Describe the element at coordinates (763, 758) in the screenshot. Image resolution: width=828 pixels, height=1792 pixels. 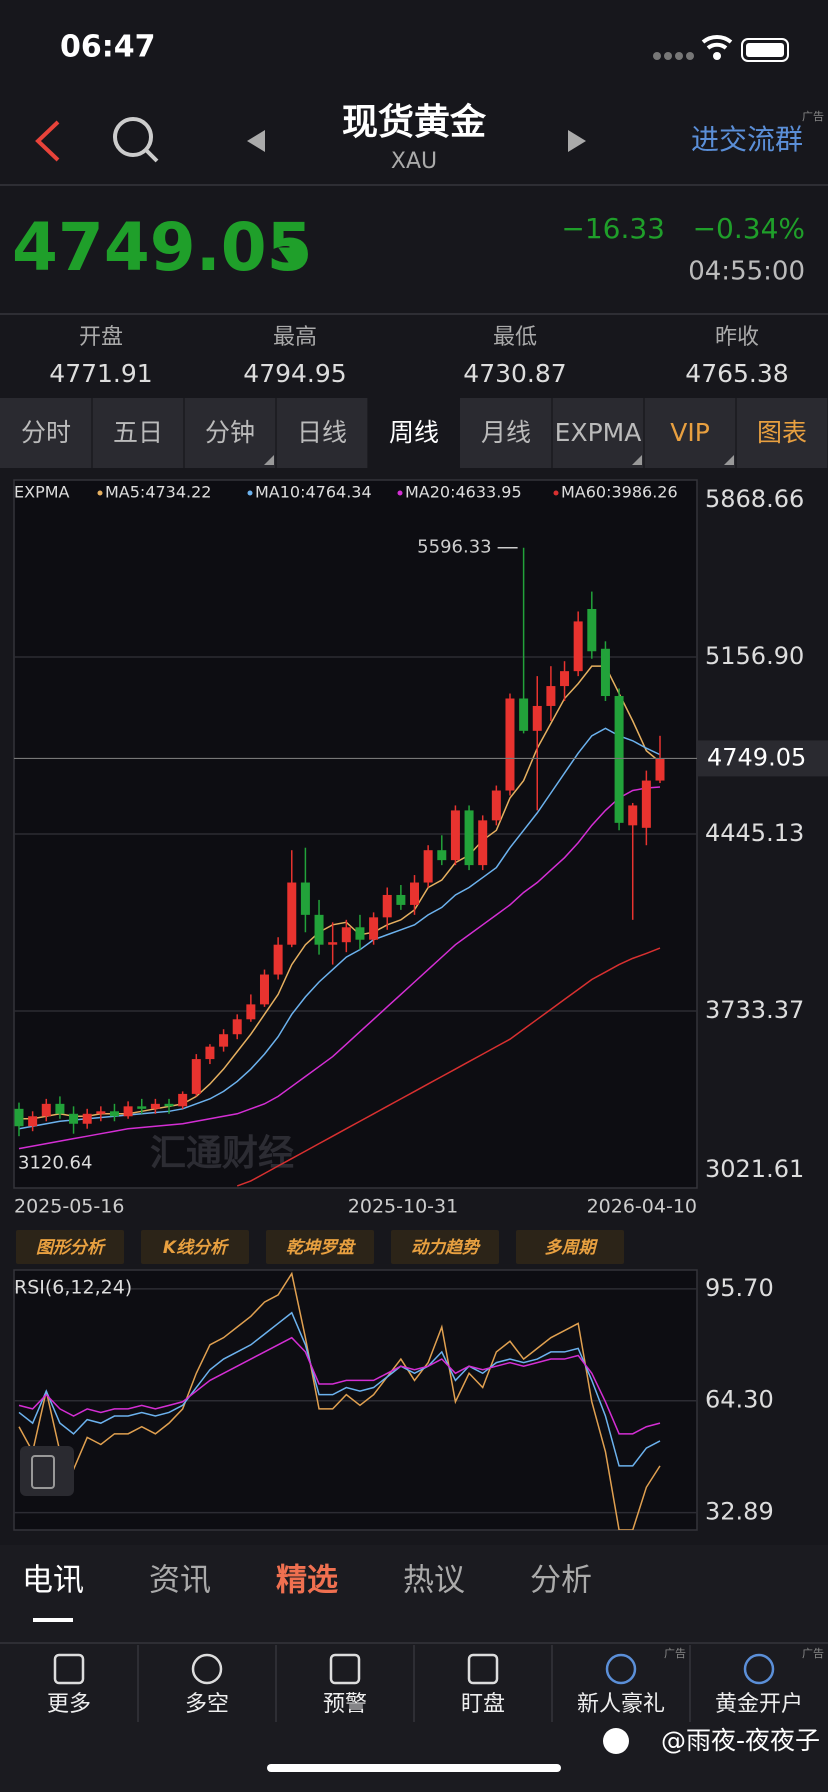
I see `last-price-box` at that location.